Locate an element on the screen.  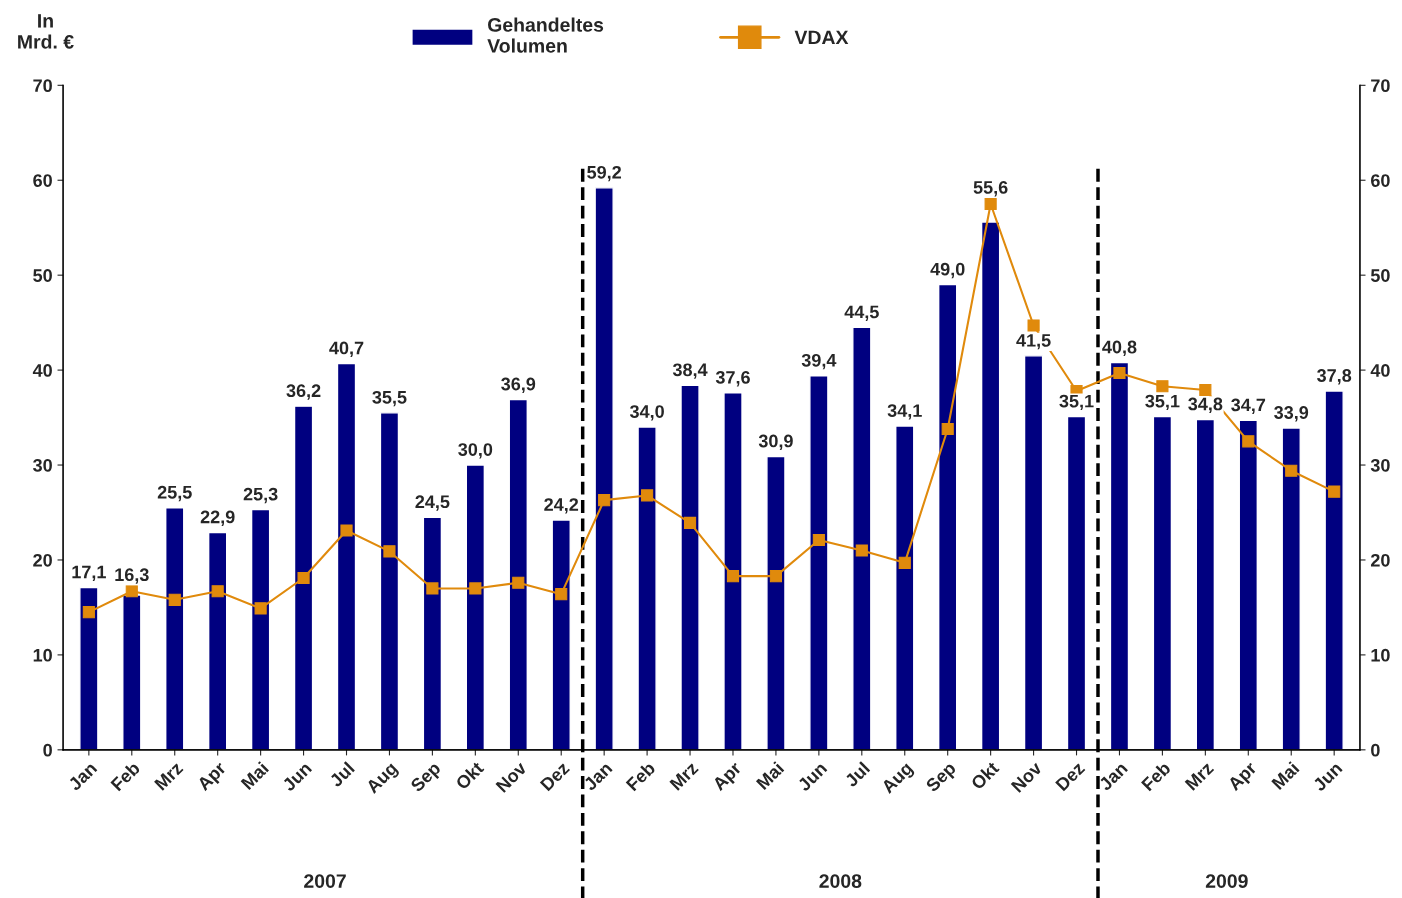
data-label: 16,3 is located at coordinates (132, 576).